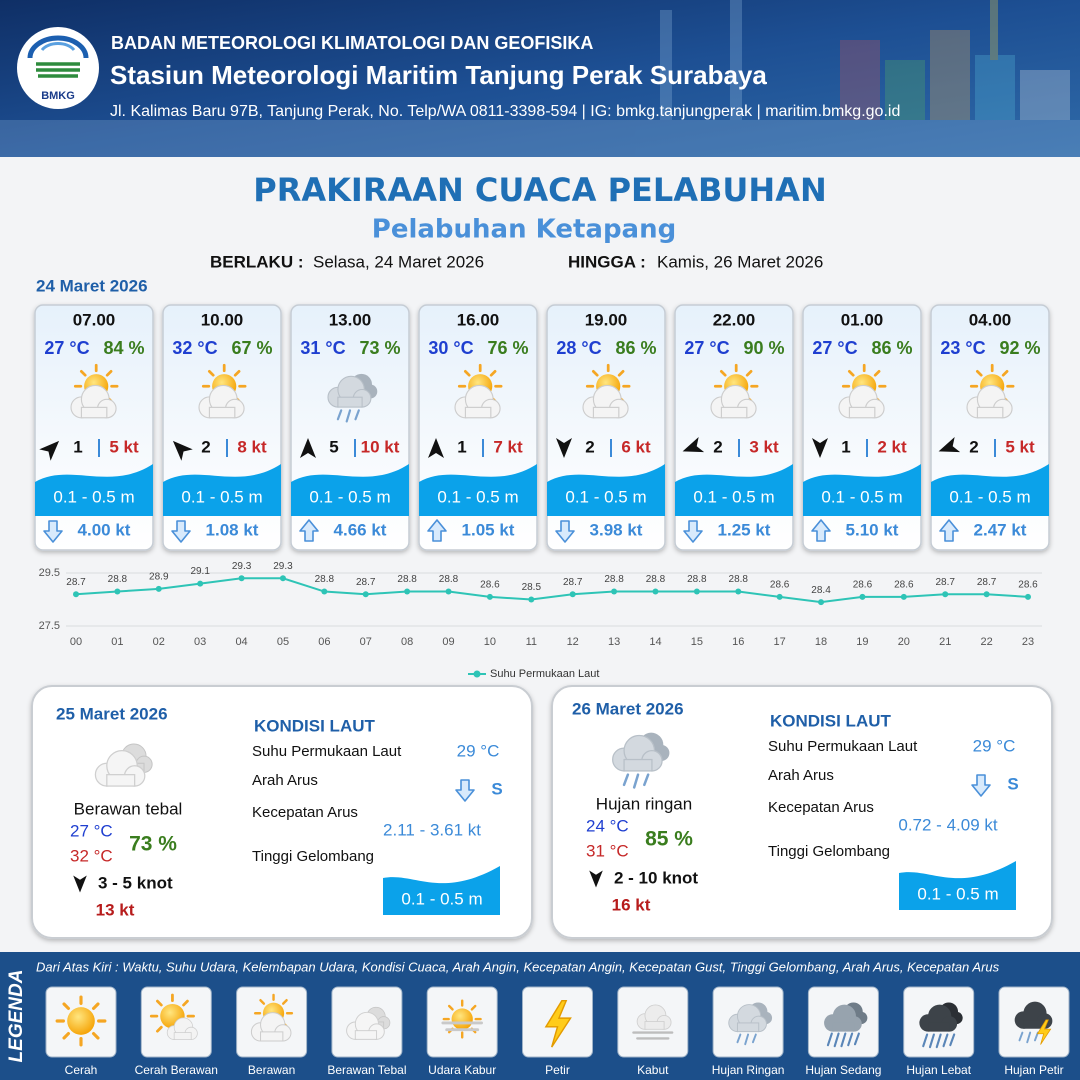 This screenshot has width=1080, height=1080. What do you see at coordinates (366, 642) in the screenshot?
I see `x-tick-label: 07` at bounding box center [366, 642].